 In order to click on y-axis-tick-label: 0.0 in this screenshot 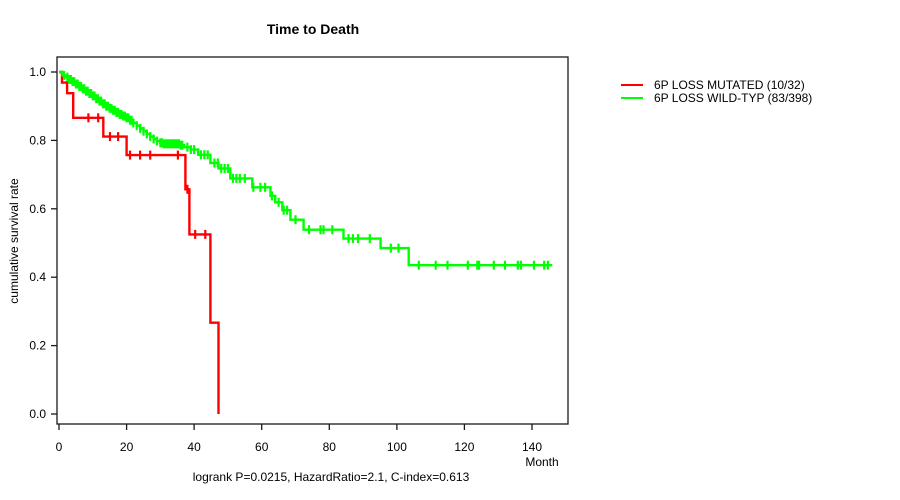, I will do `click(37, 414)`.